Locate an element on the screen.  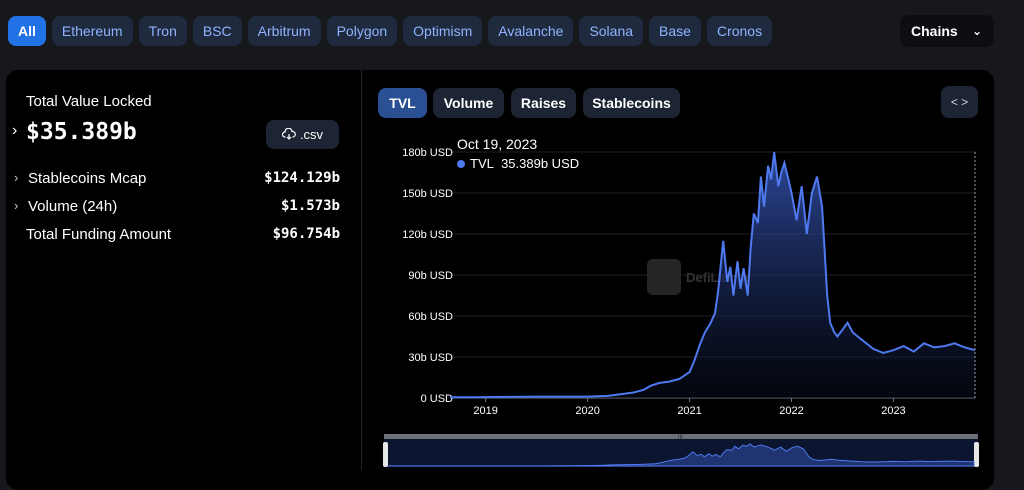
chain-chip-ethereum: Ethereum is located at coordinates (92, 31).